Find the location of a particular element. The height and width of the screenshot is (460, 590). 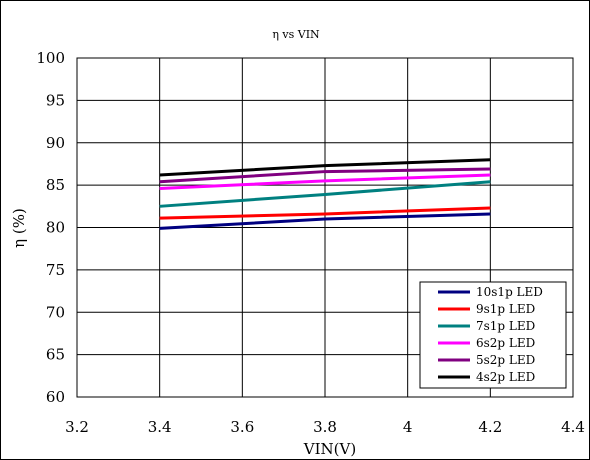

series-line-10s1p-led is located at coordinates (325, 221).